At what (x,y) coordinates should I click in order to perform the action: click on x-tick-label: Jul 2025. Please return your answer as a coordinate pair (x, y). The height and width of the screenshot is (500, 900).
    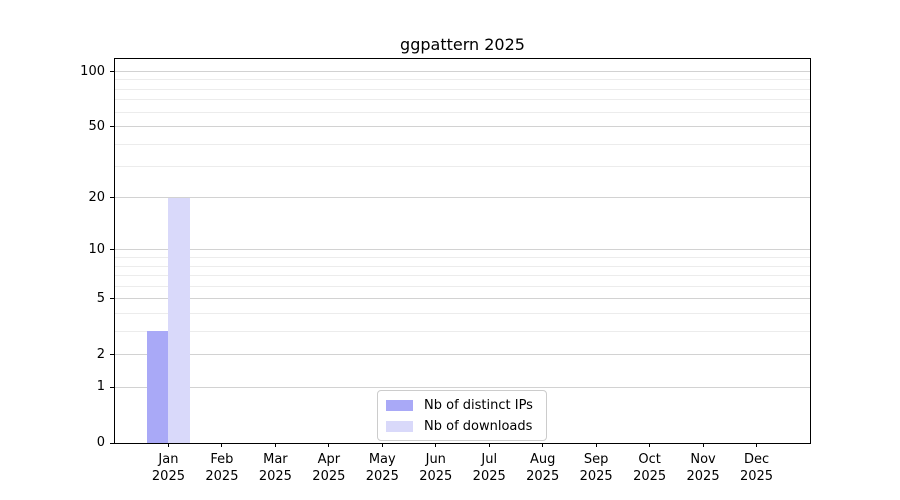
    Looking at the image, I should click on (489, 468).